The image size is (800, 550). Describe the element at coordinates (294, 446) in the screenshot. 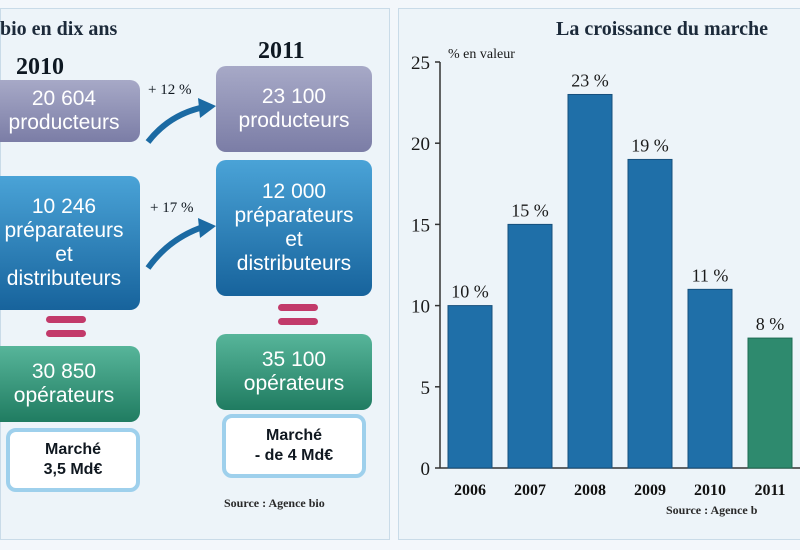

I see `market-2011-box: Marché - de 4 Md€` at that location.